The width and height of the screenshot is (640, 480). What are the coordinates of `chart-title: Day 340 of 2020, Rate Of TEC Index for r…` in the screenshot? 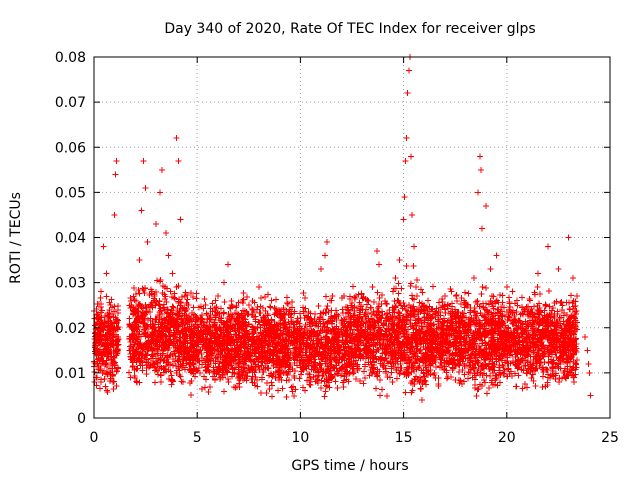 It's located at (349, 29).